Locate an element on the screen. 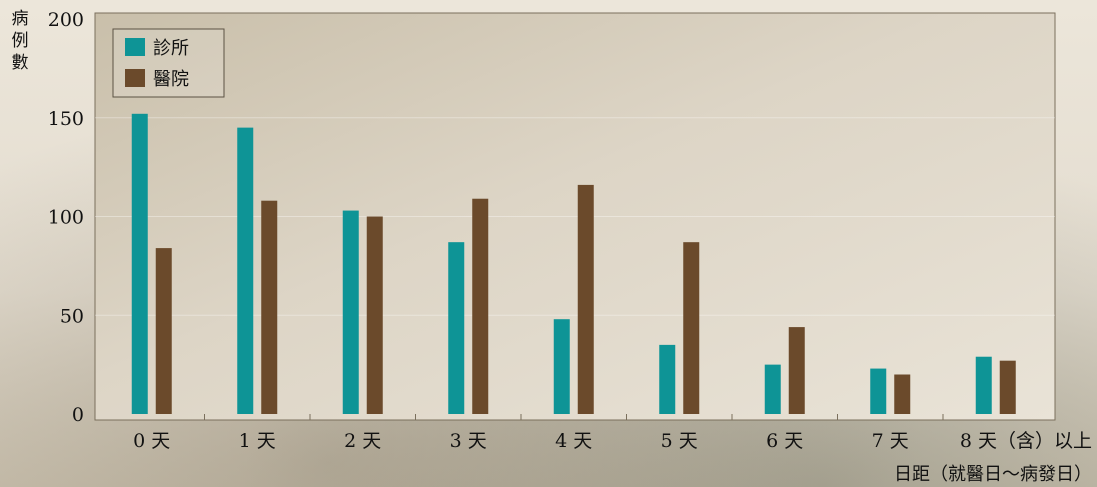  x-tick-label: 8 天（含）以上 is located at coordinates (1026, 441).